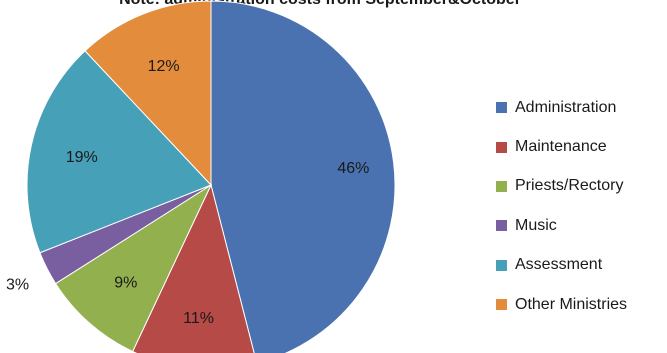 The image size is (667, 353). Describe the element at coordinates (559, 265) in the screenshot. I see `legend-label: Assessment` at that location.